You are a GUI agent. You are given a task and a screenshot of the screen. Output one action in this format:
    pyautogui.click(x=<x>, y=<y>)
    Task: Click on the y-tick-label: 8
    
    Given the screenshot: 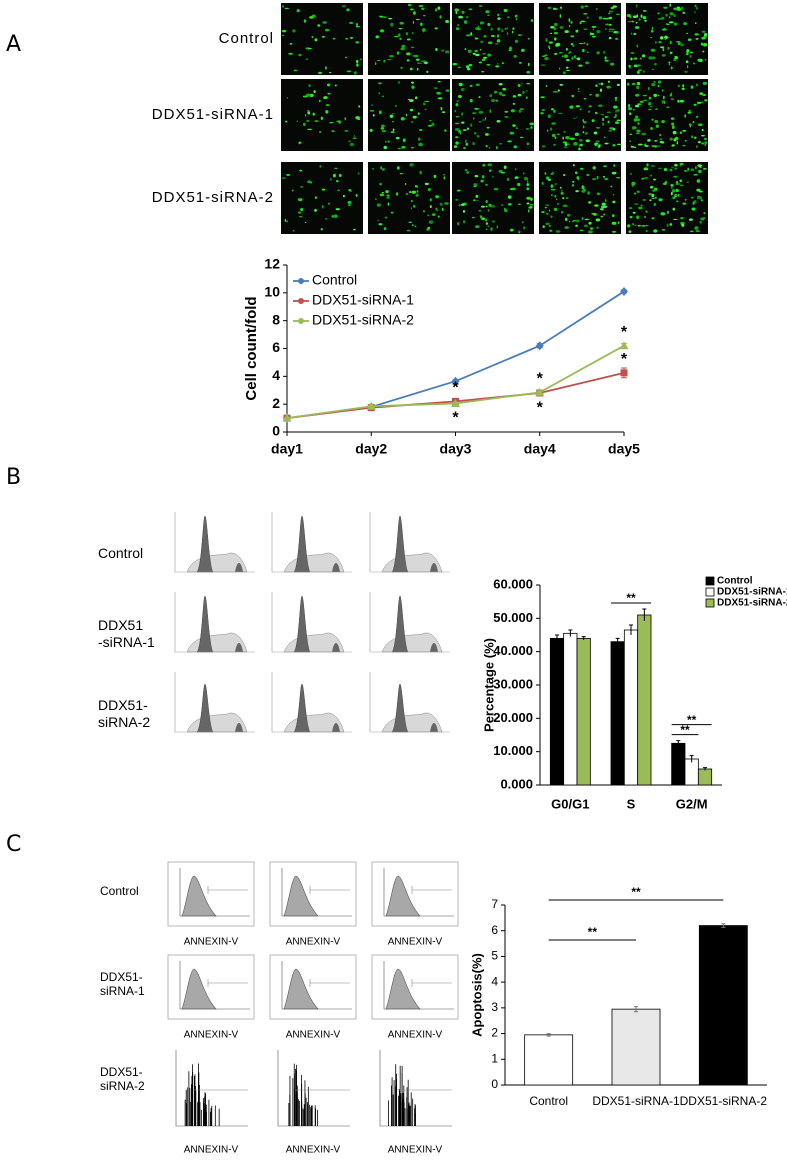 What is the action you would take?
    pyautogui.click(x=276, y=319)
    